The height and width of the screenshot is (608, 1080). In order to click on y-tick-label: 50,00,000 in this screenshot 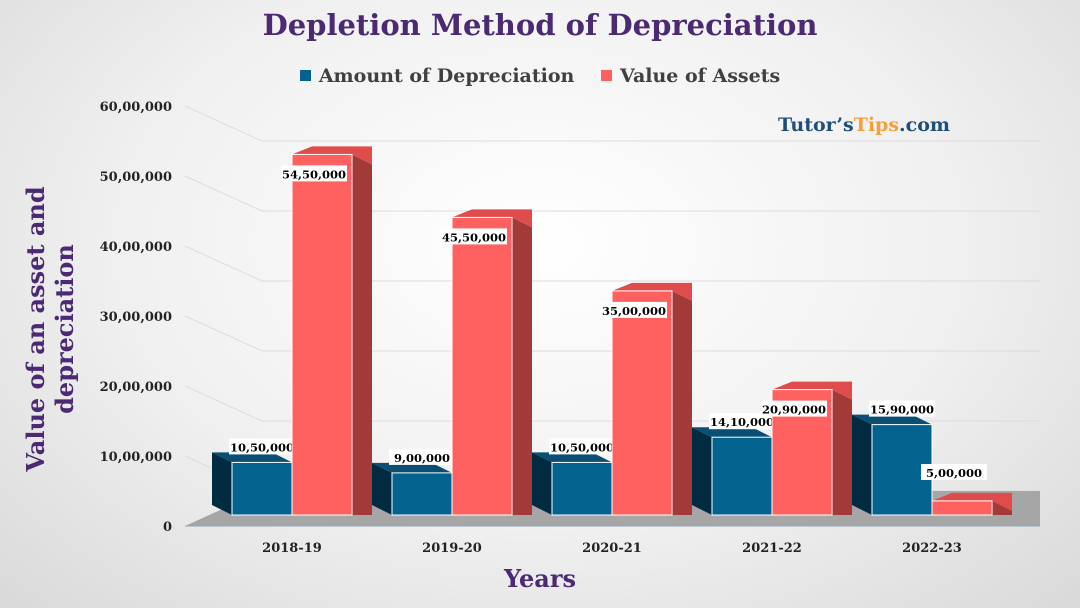, I will do `click(136, 177)`.